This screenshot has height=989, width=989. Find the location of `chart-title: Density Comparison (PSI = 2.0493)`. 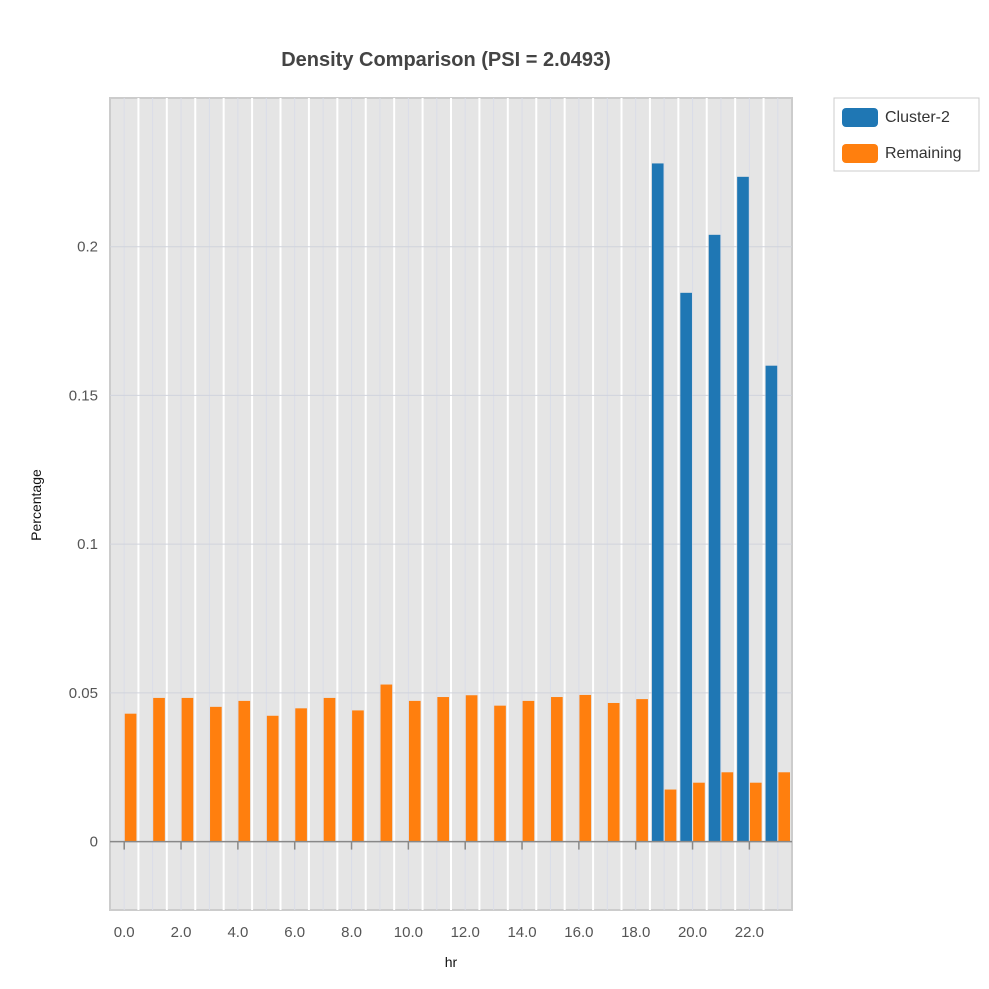

chart-title: Density Comparison (PSI = 2.0493) is located at coordinates (446, 60).